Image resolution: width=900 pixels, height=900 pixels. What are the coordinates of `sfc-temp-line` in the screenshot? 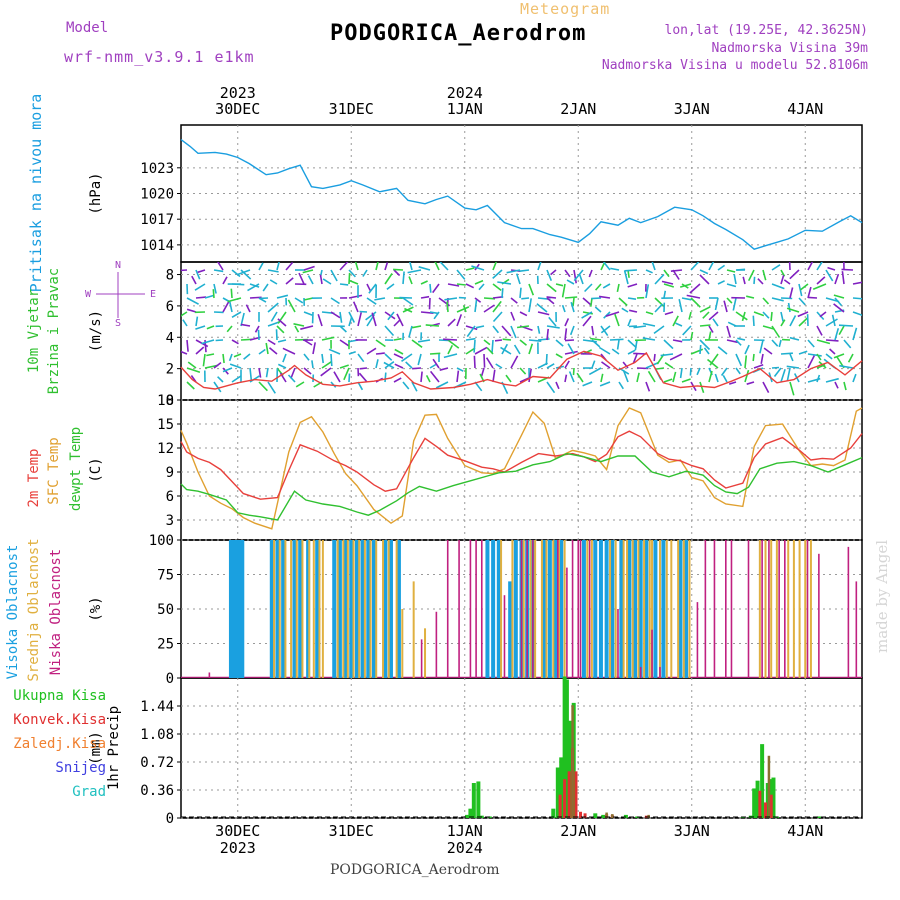 It's located at (521, 468).